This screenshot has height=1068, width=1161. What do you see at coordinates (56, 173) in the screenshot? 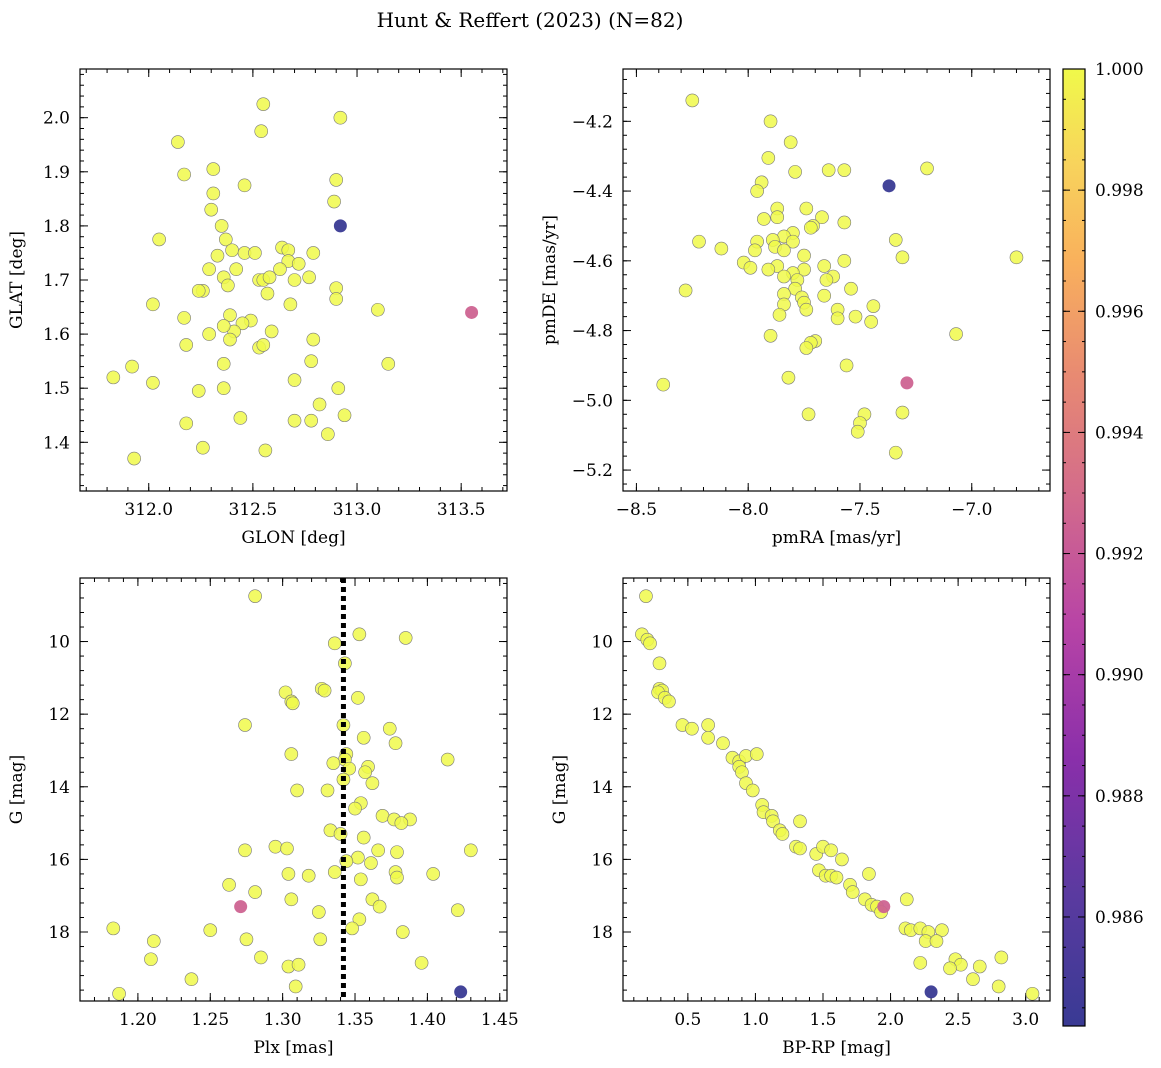
I see `y-tick-label: 1.9` at bounding box center [56, 173].